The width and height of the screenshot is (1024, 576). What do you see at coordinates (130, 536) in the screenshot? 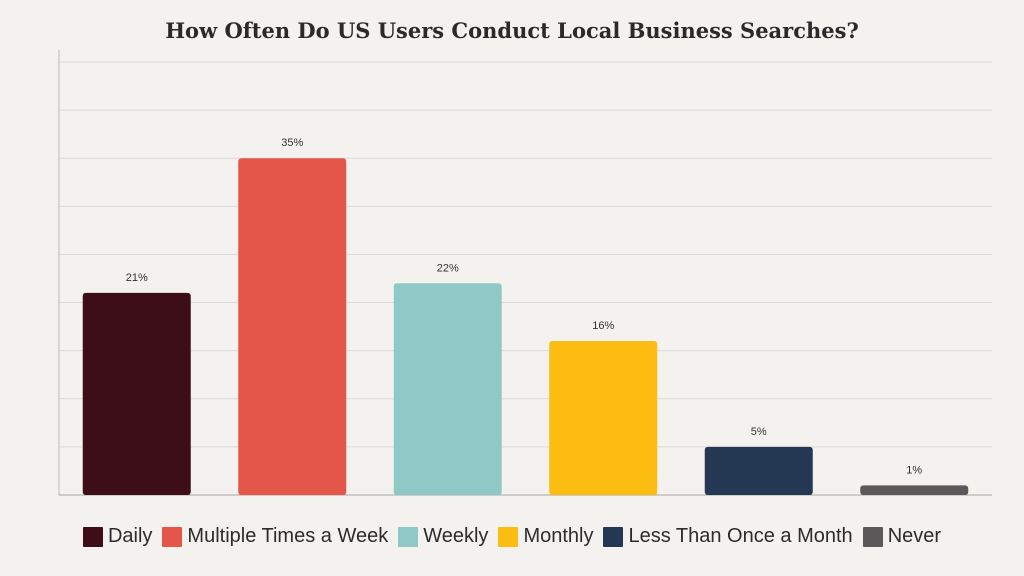
I see `legend-label: Daily` at bounding box center [130, 536].